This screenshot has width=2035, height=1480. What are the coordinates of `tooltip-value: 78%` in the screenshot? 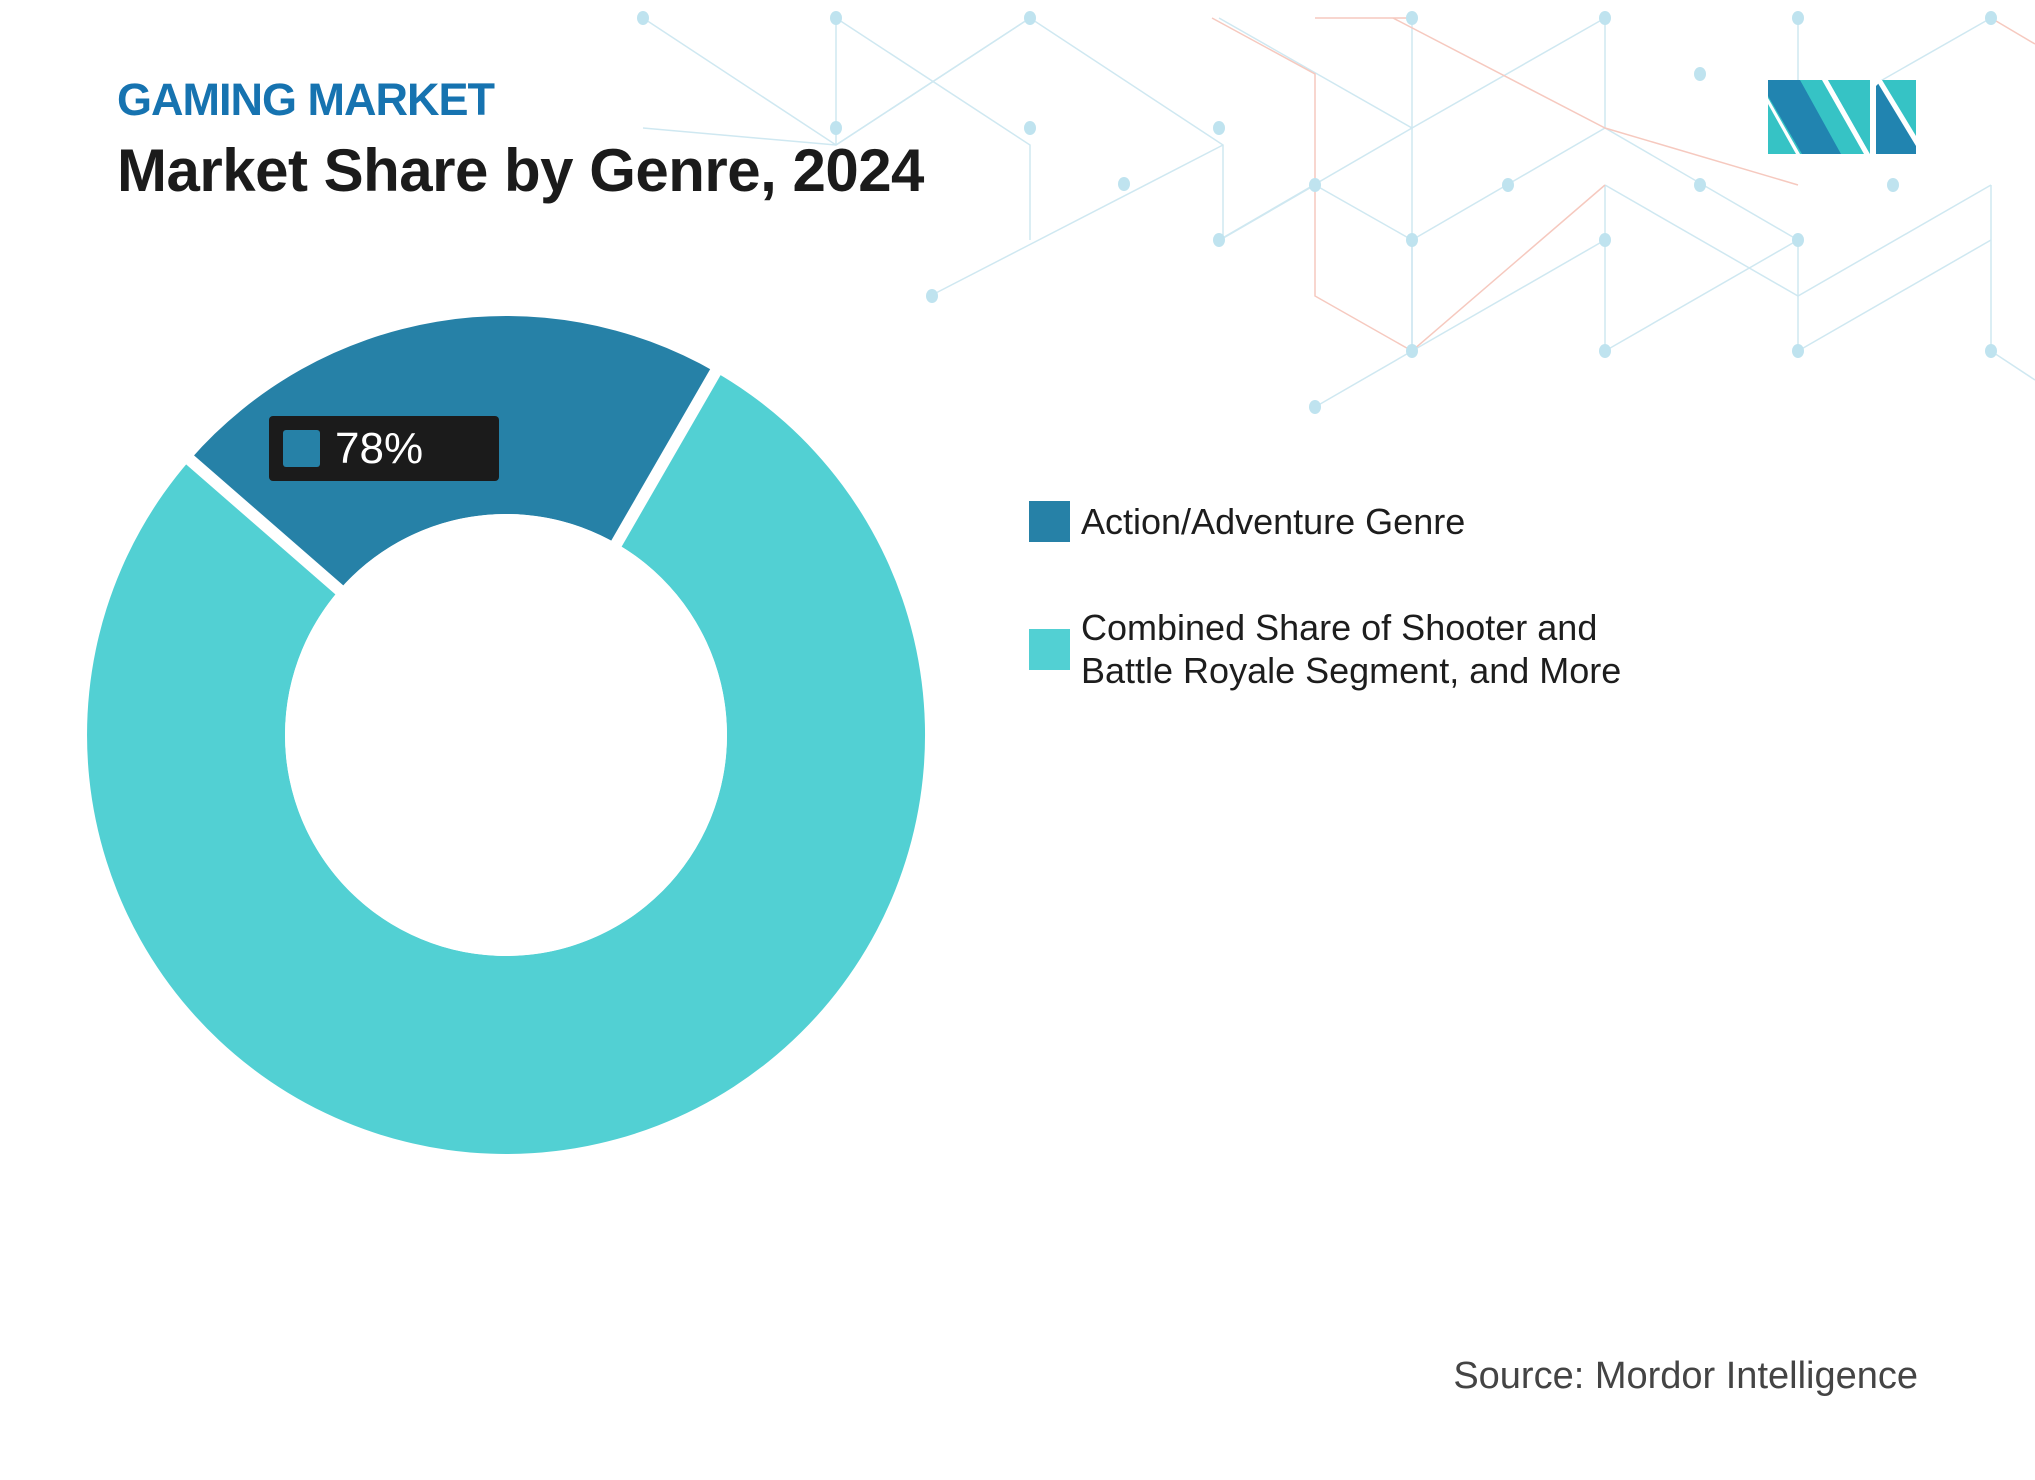 It's located at (379, 448).